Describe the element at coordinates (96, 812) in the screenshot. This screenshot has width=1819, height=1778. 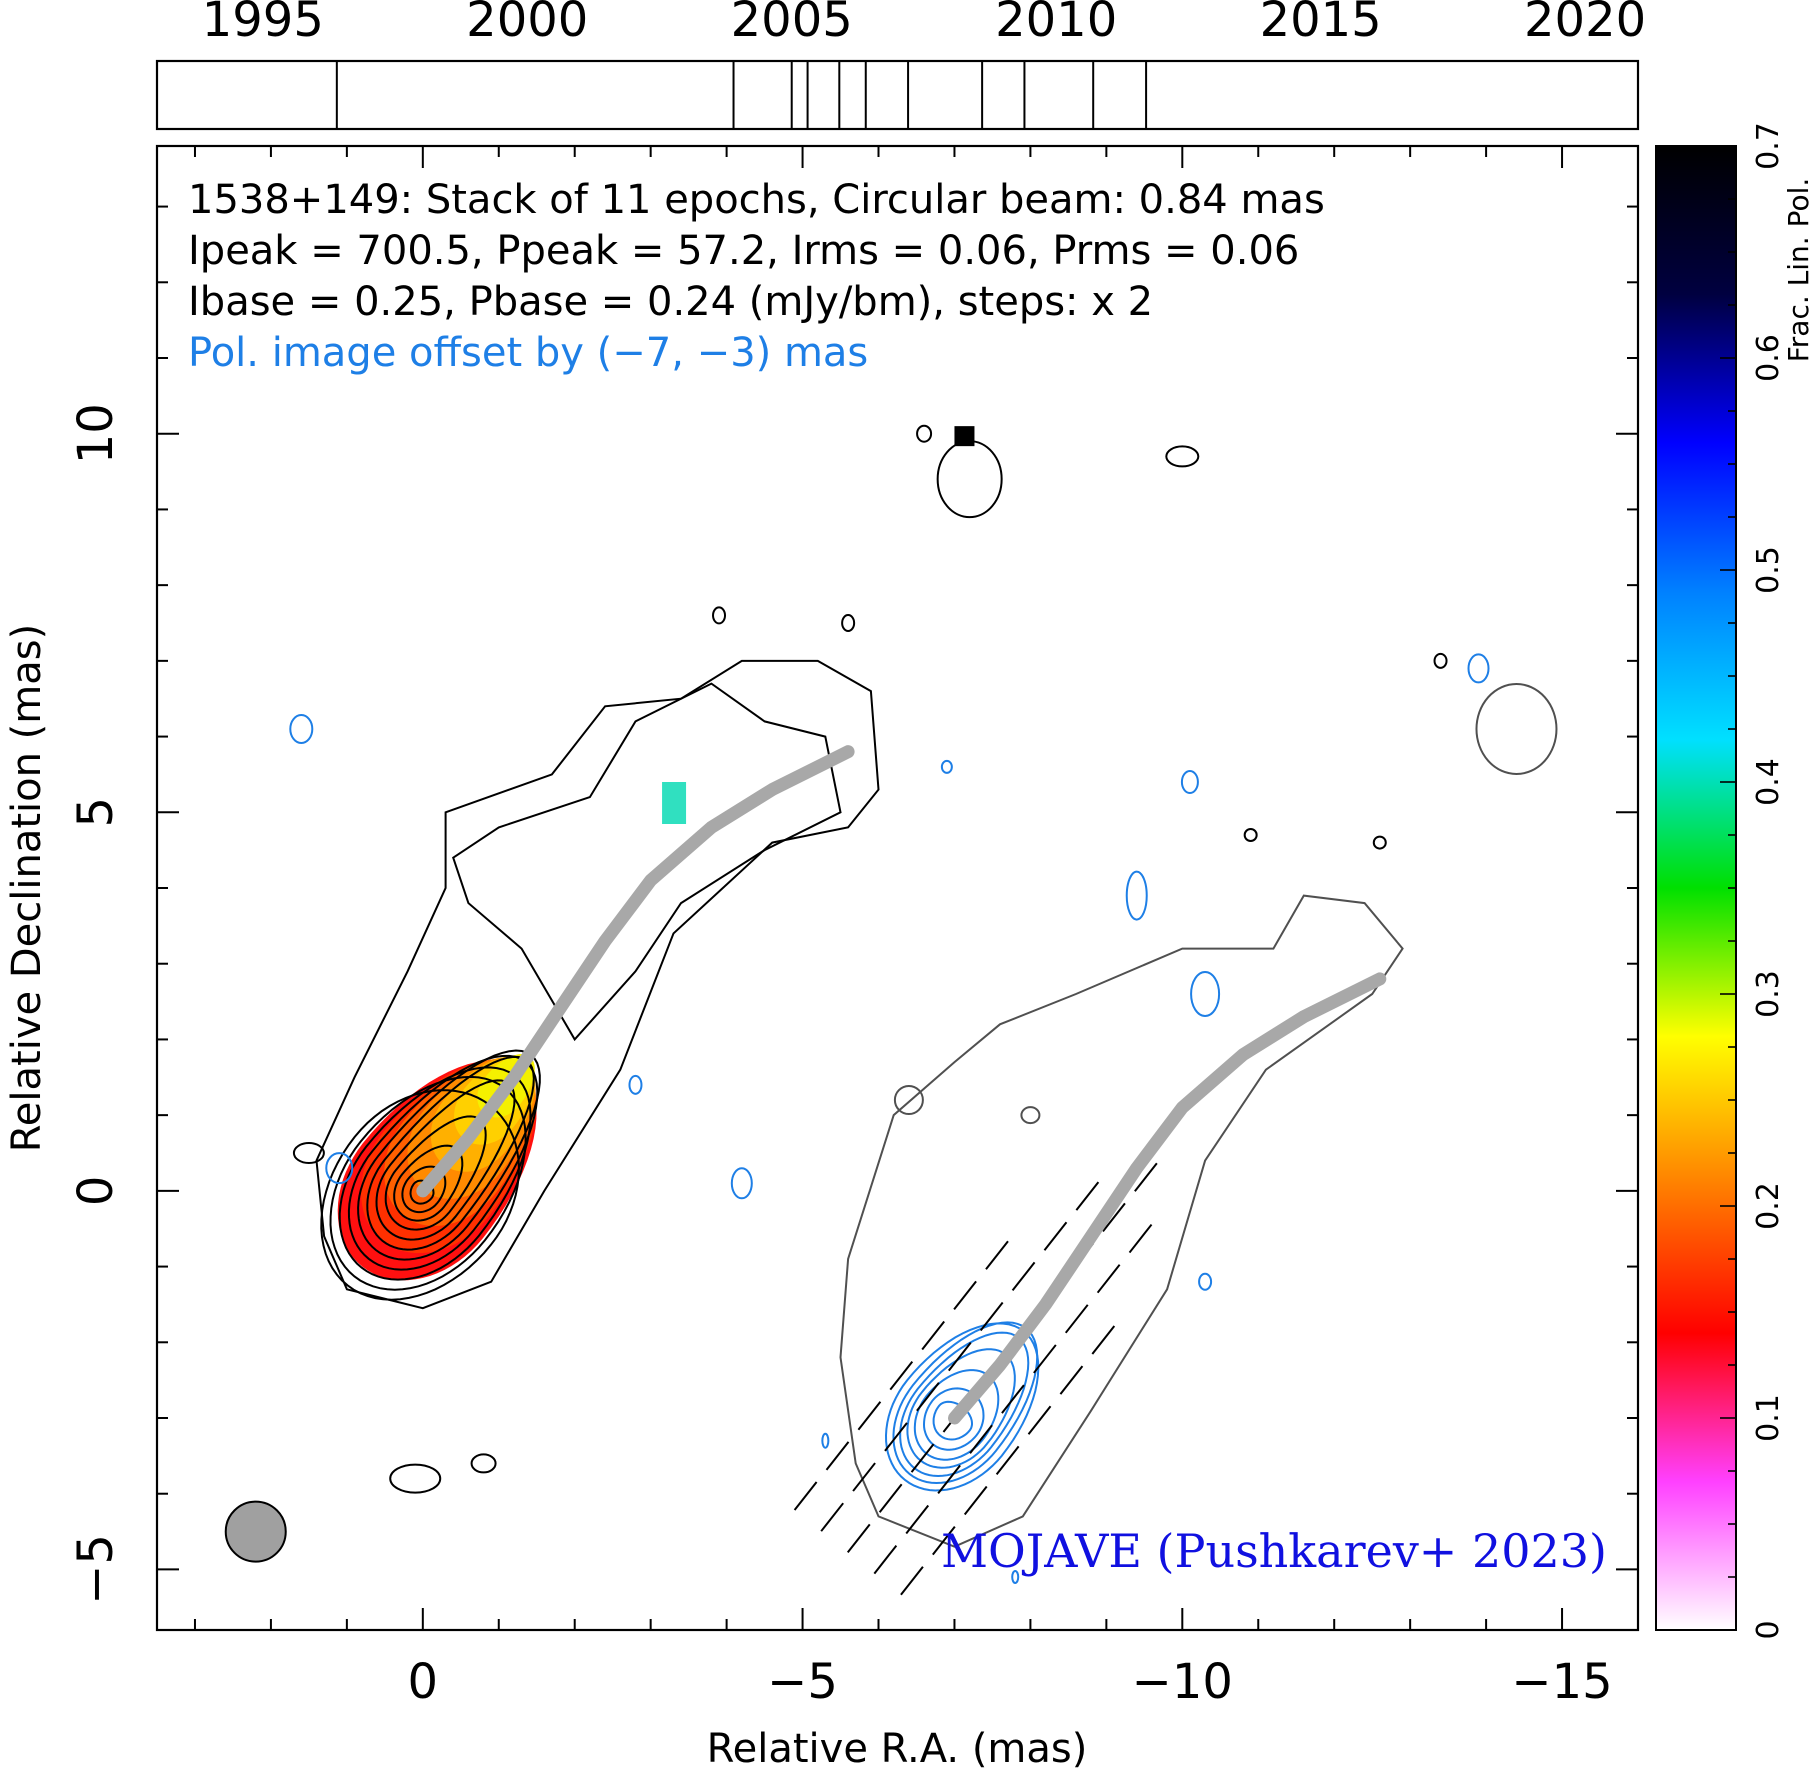
I see `y-tick-label: 5` at that location.